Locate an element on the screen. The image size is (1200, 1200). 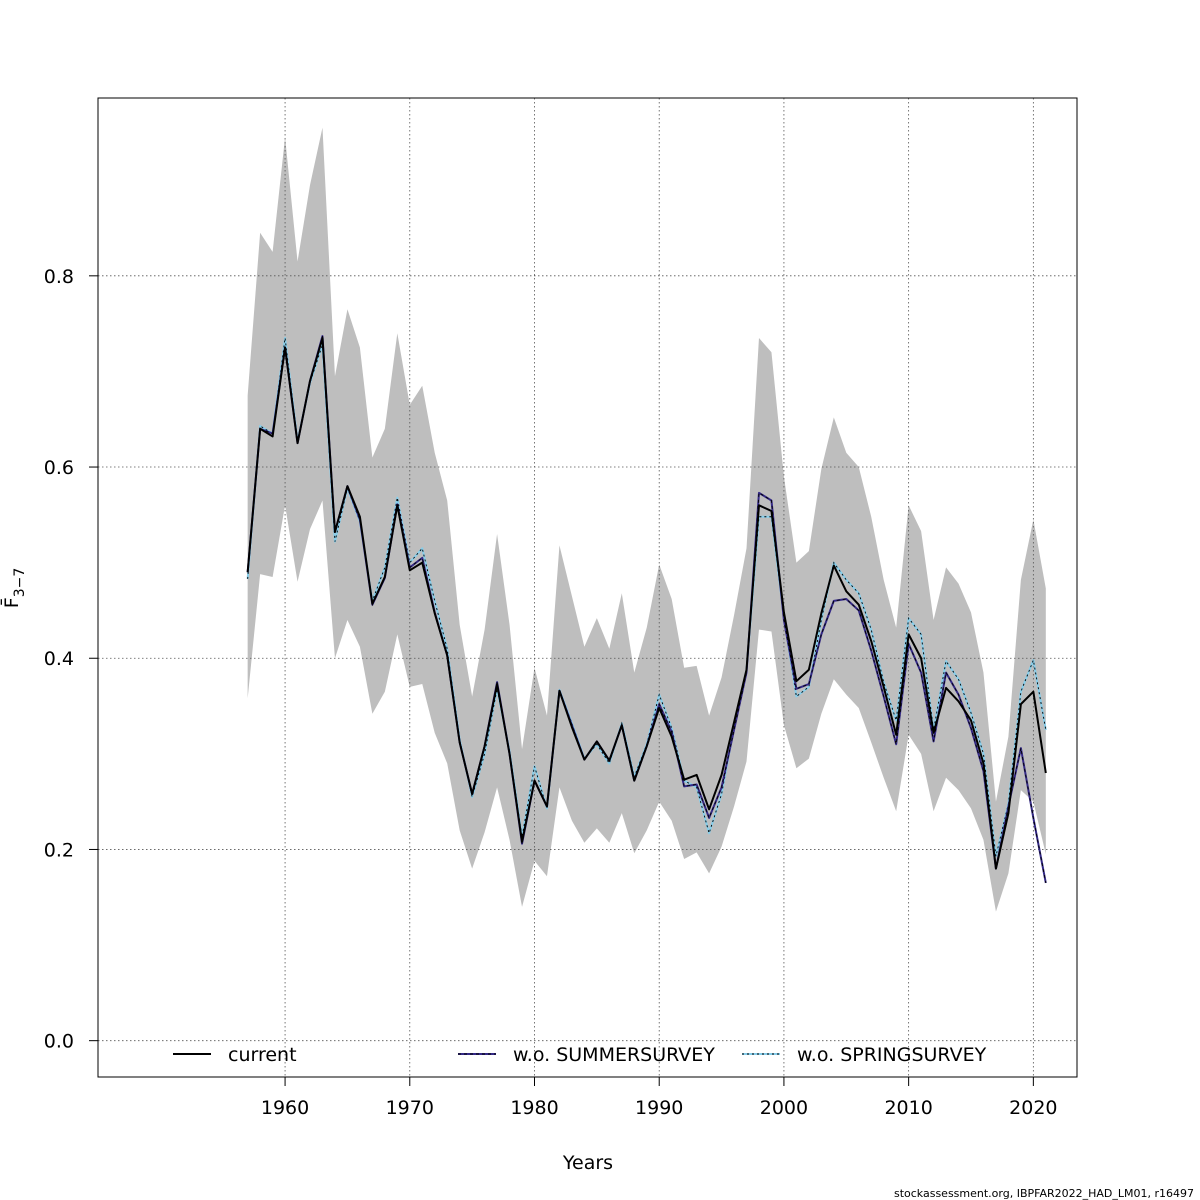
y-tick-label: 0.0 is located at coordinates (59, 1042).